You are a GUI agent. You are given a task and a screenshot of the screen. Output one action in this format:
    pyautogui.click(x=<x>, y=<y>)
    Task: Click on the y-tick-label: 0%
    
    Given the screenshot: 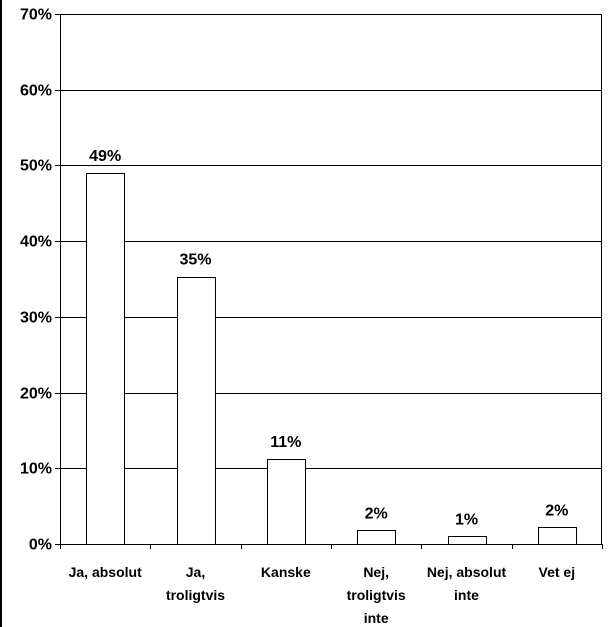 What is the action you would take?
    pyautogui.click(x=40, y=545)
    